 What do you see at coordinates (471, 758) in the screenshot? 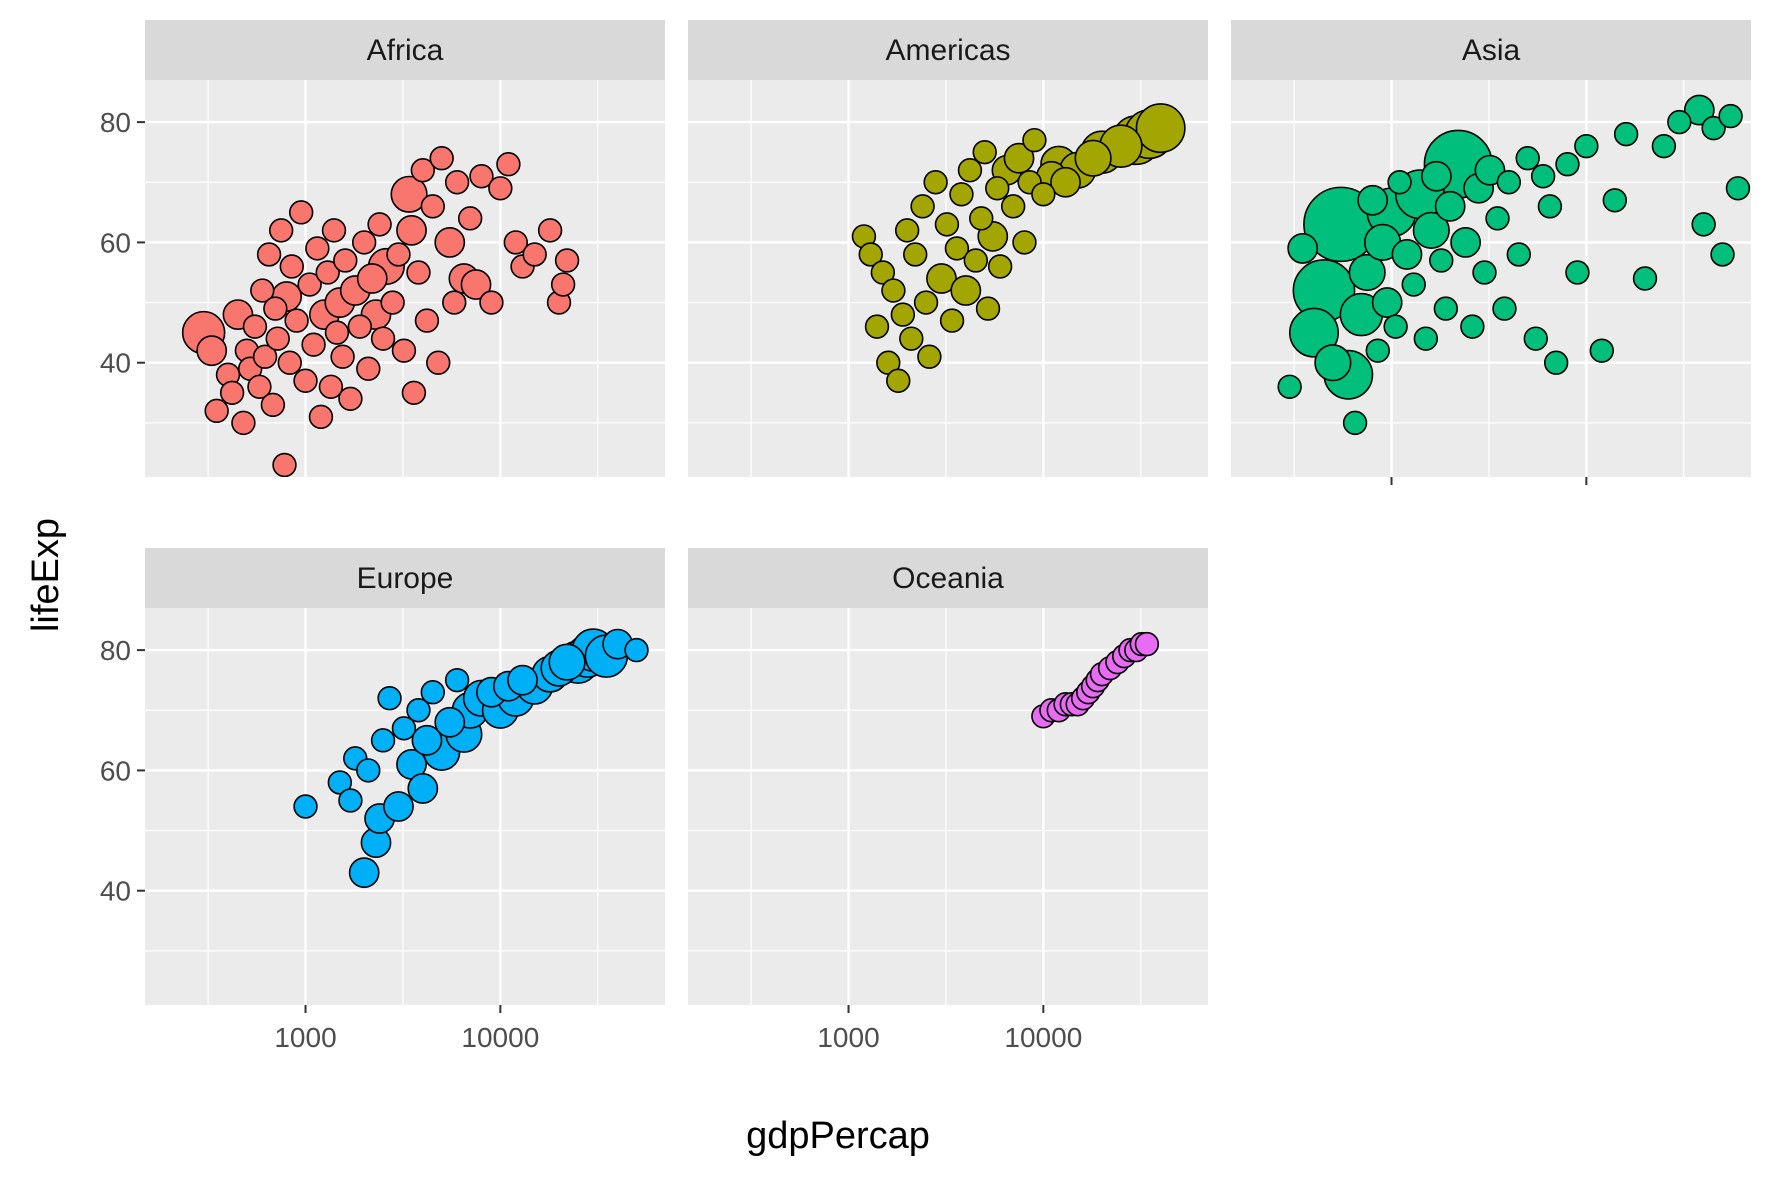
I see `points-europe` at bounding box center [471, 758].